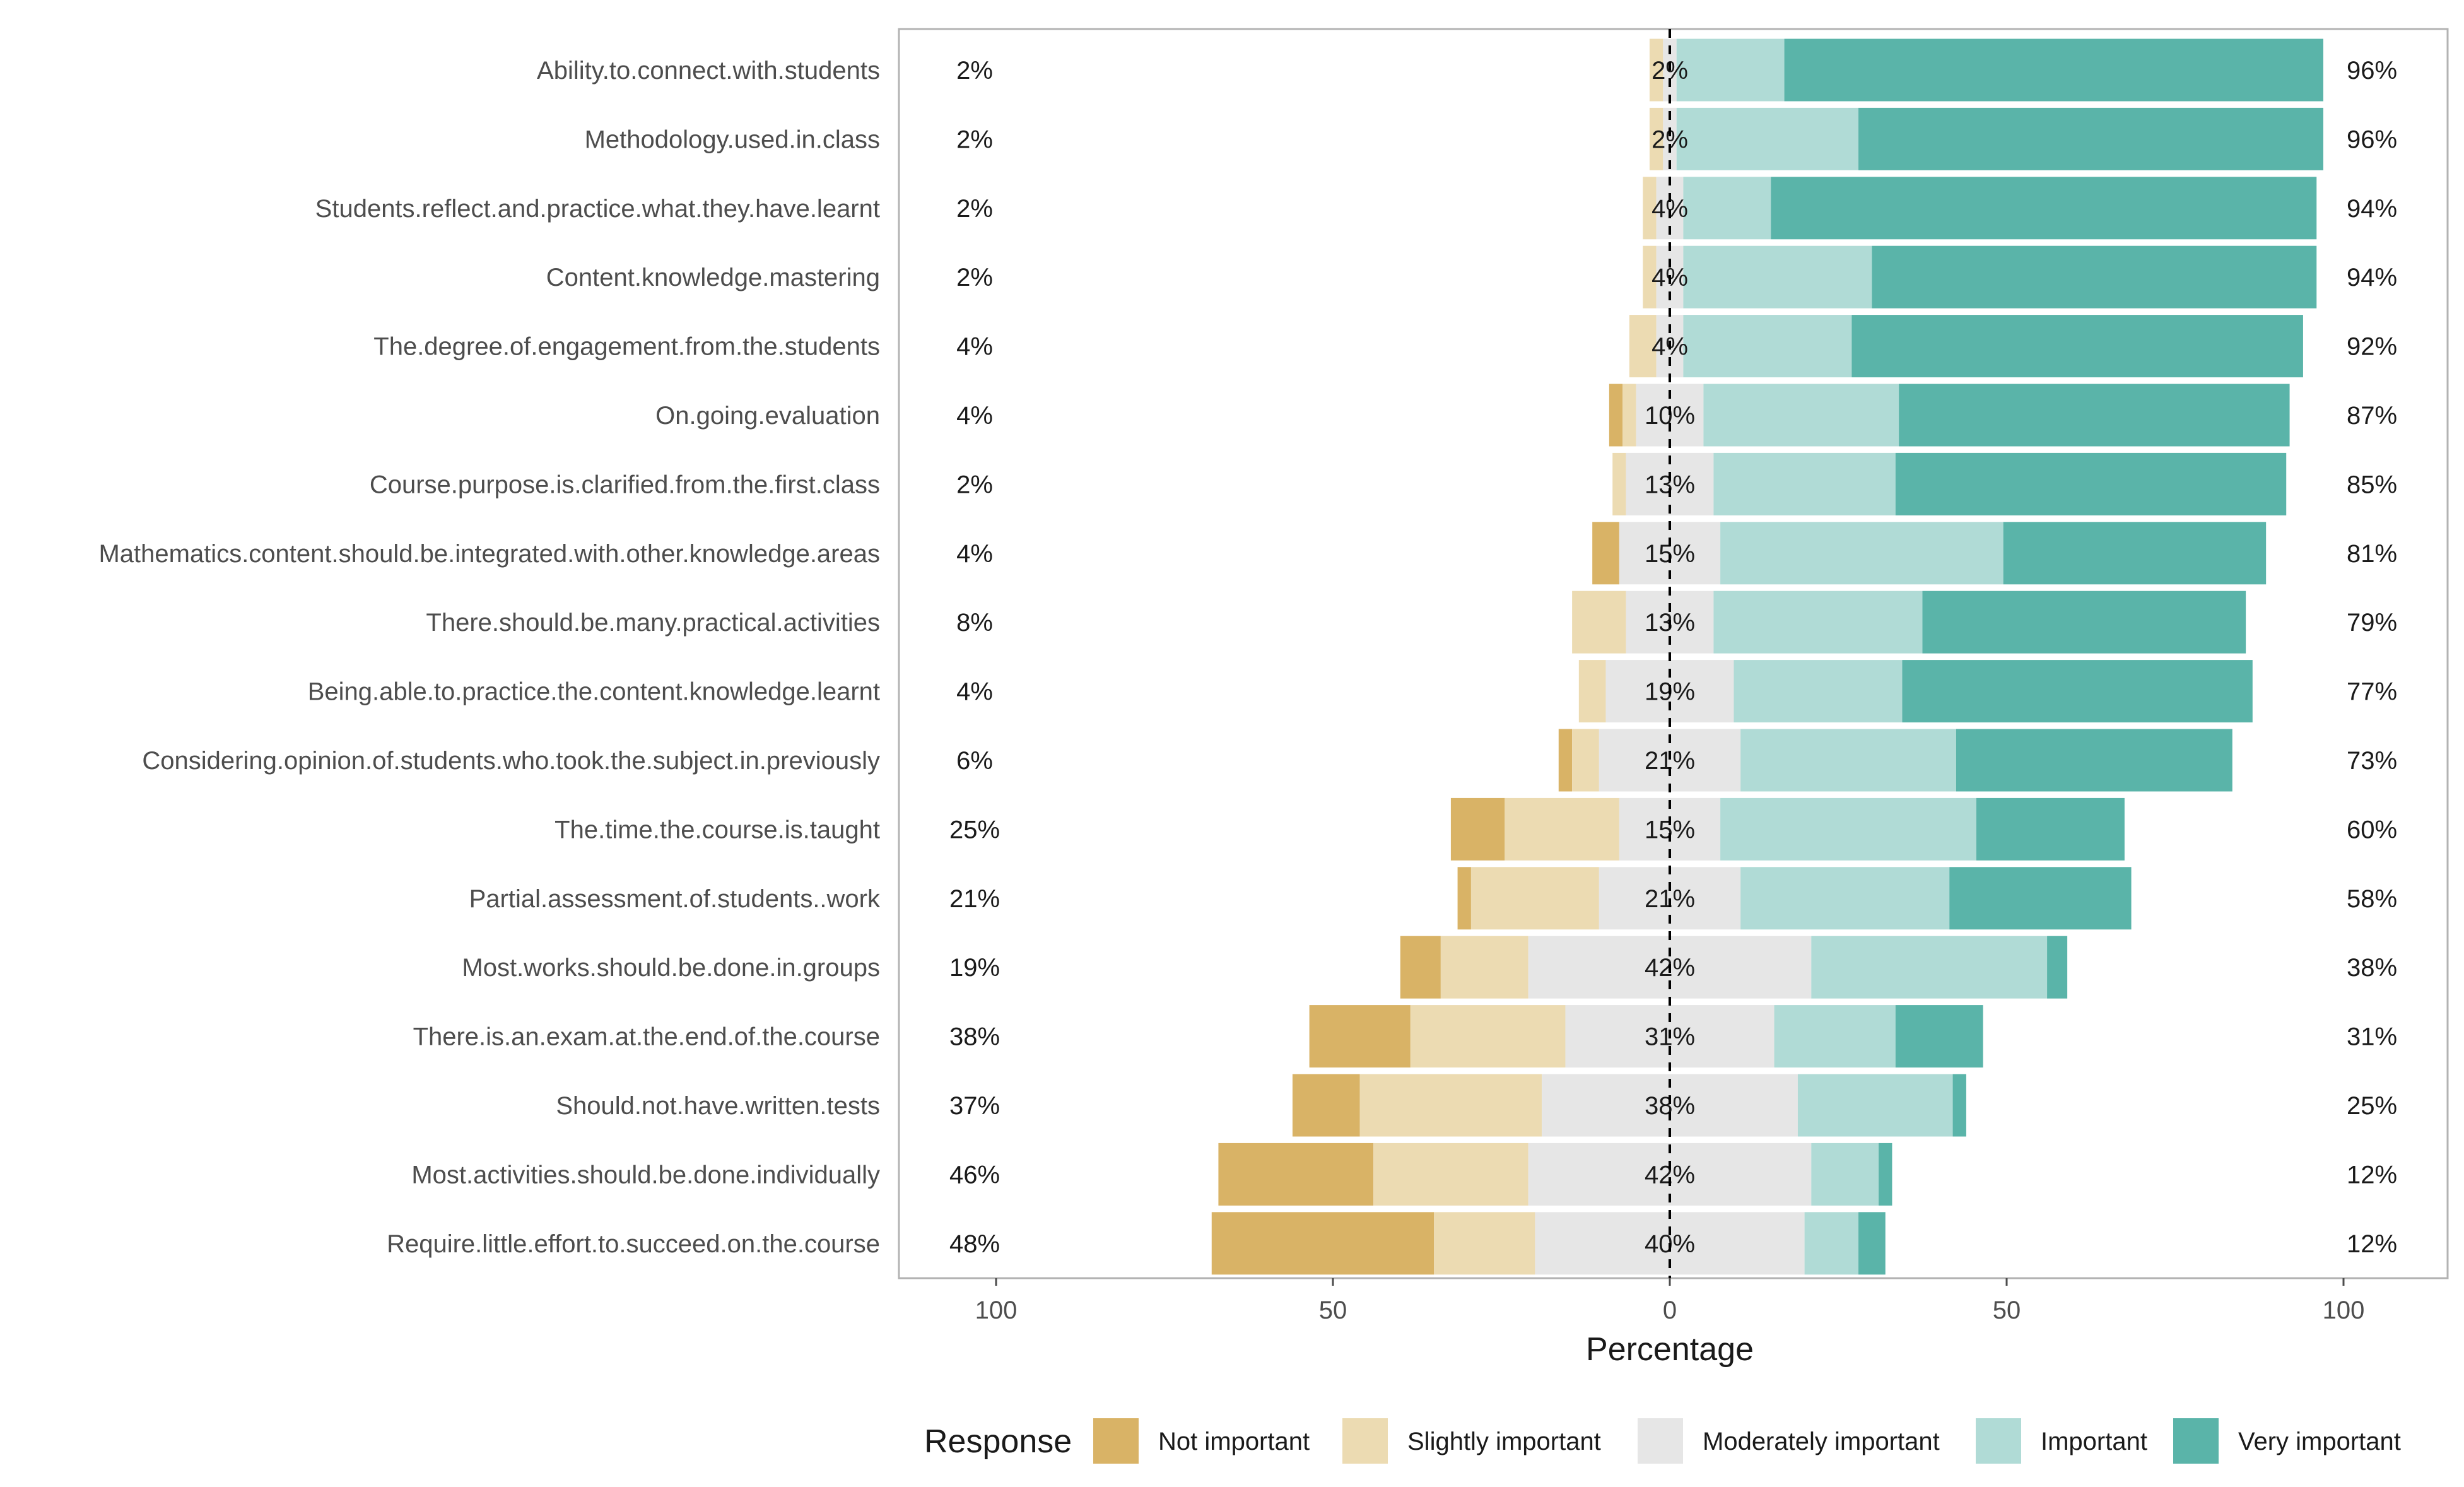  What do you see at coordinates (732, 139) in the screenshot?
I see `category-label: Methodology.used.in.class` at bounding box center [732, 139].